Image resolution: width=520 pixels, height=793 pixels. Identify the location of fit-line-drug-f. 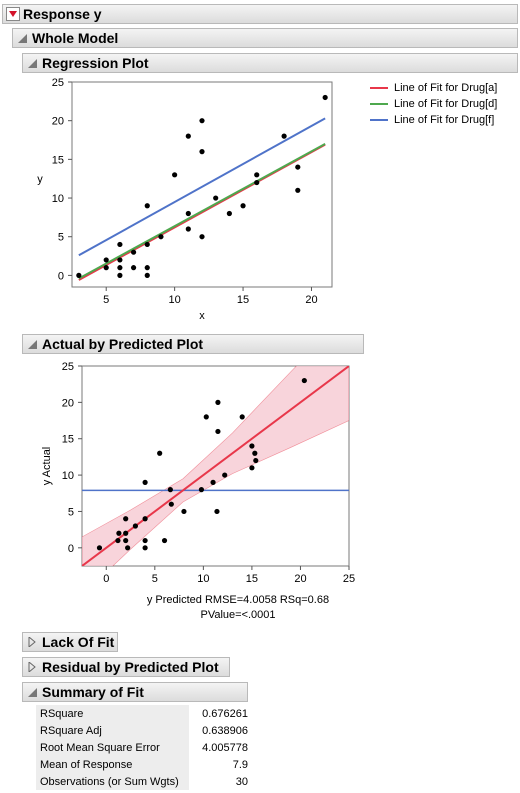
(202, 187).